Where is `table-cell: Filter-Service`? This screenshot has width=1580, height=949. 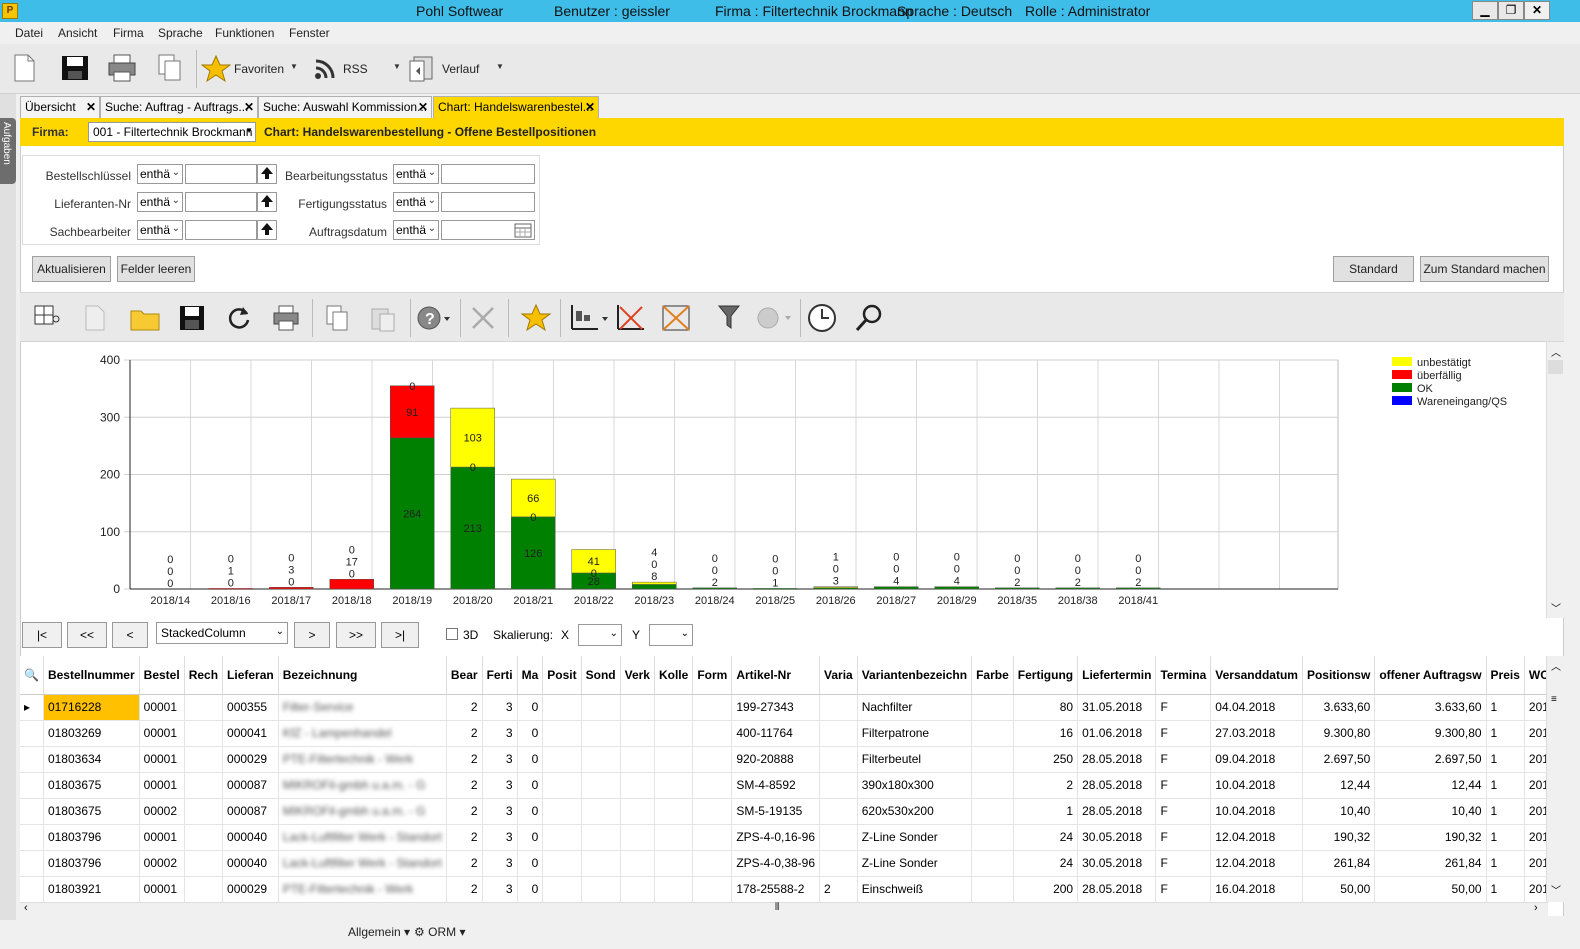 table-cell: Filter-Service is located at coordinates (362, 707).